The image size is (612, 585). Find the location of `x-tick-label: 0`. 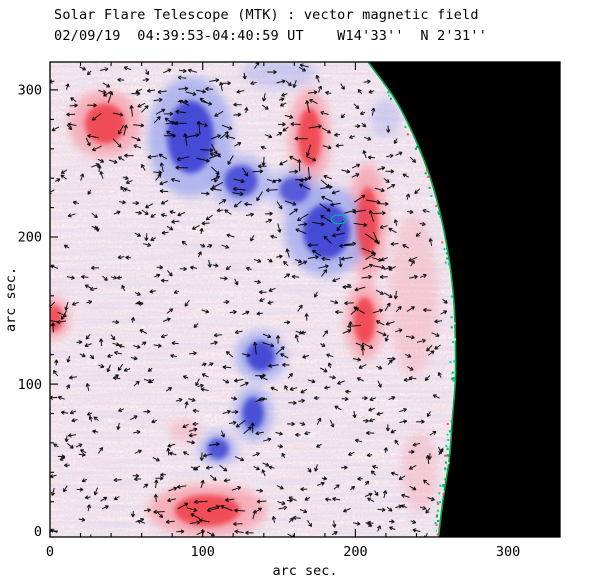

x-tick-label: 0 is located at coordinates (50, 552).